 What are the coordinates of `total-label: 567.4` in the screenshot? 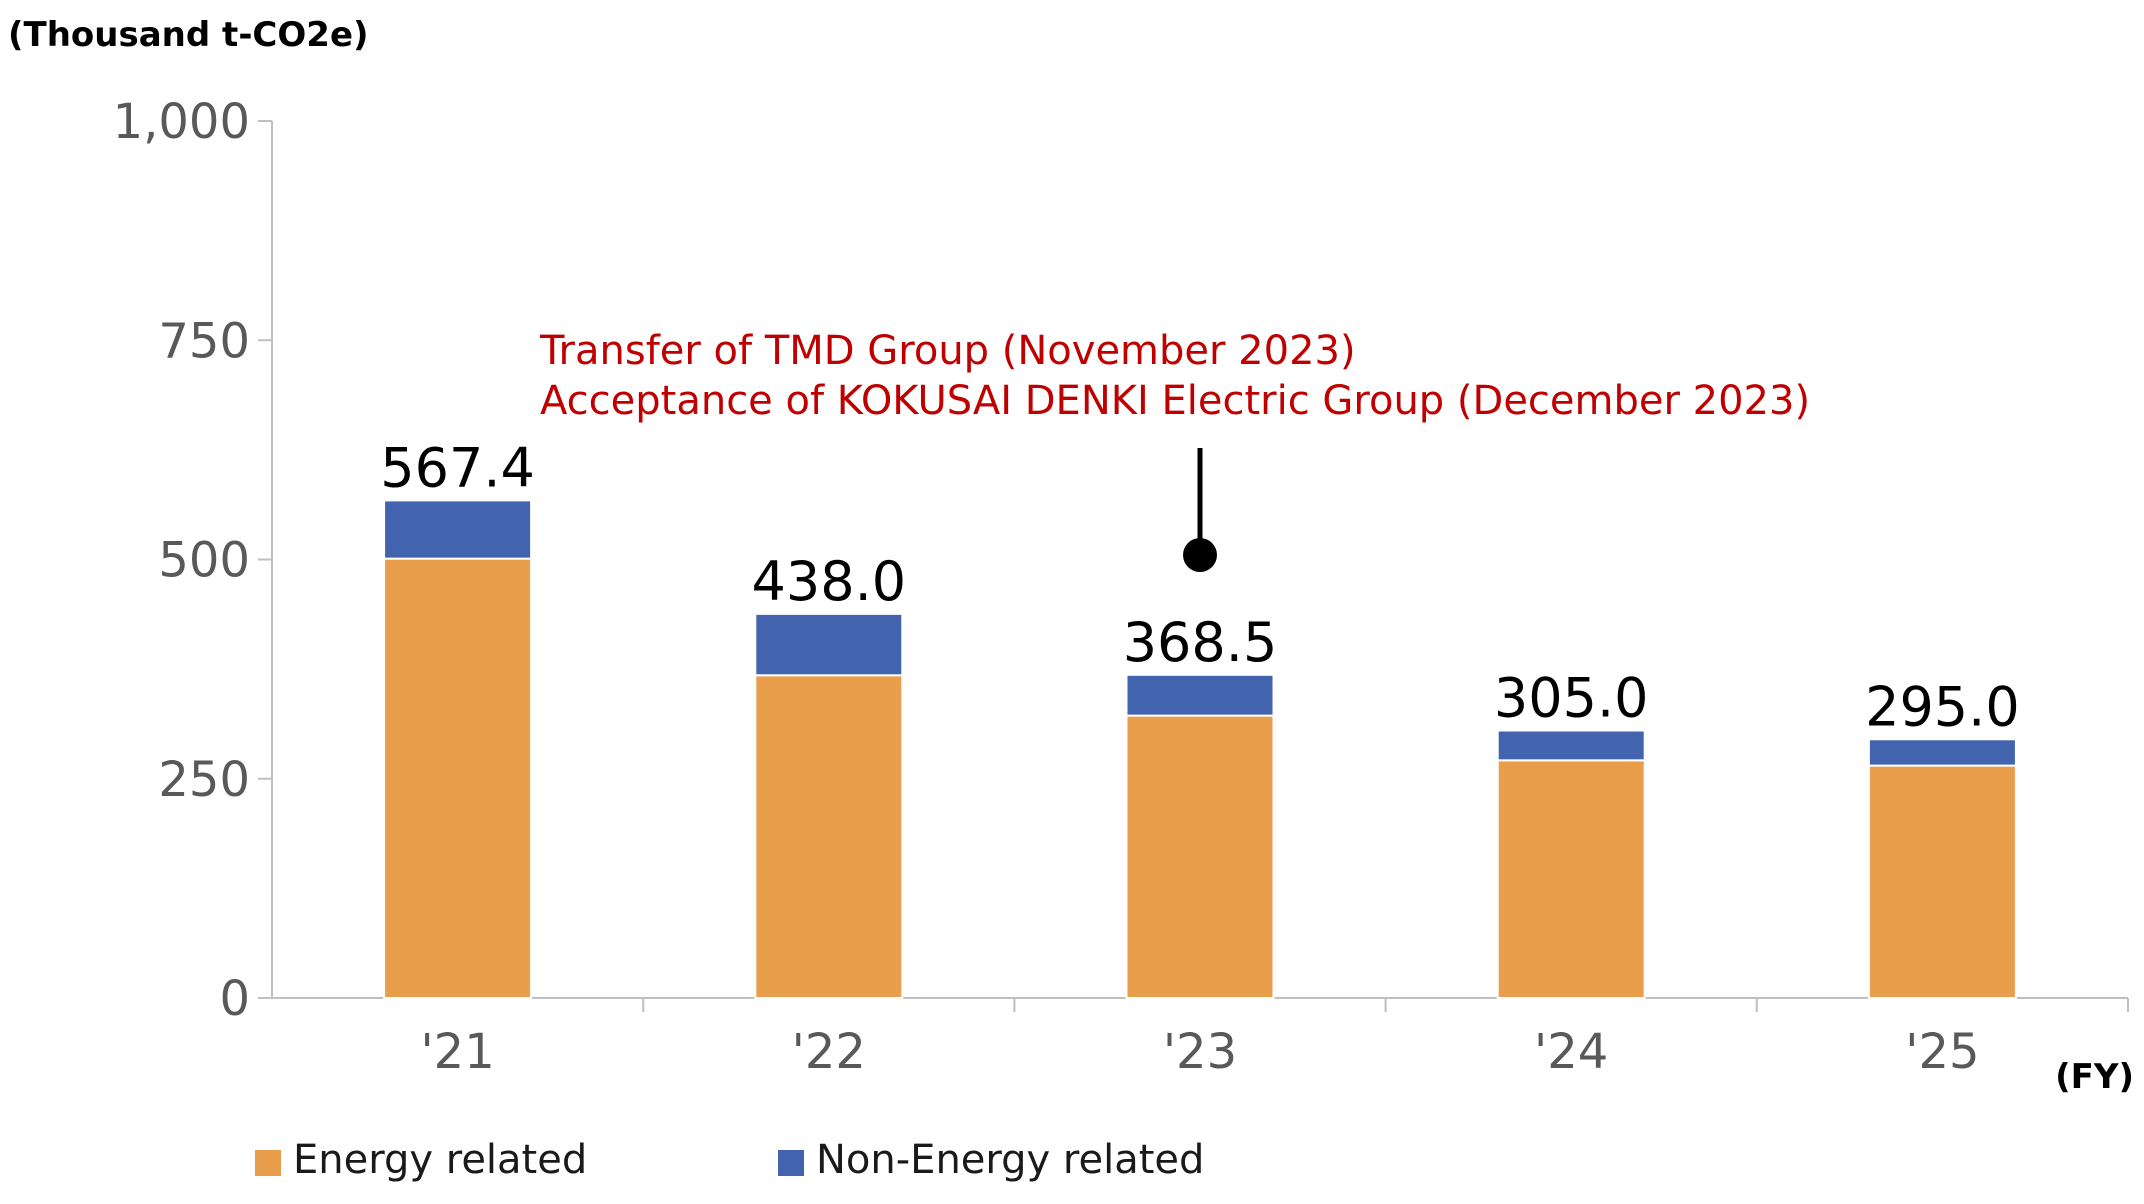 It's located at (457, 467).